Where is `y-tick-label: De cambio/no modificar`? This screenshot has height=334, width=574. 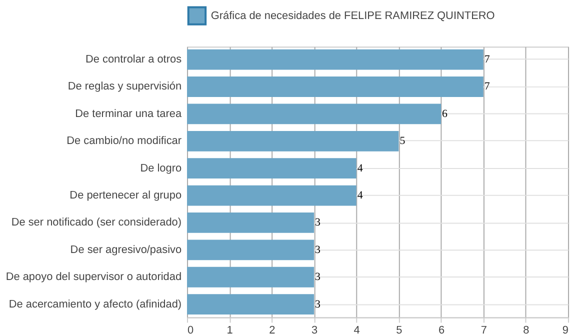 y-tick-label: De cambio/no modificar is located at coordinates (124, 141).